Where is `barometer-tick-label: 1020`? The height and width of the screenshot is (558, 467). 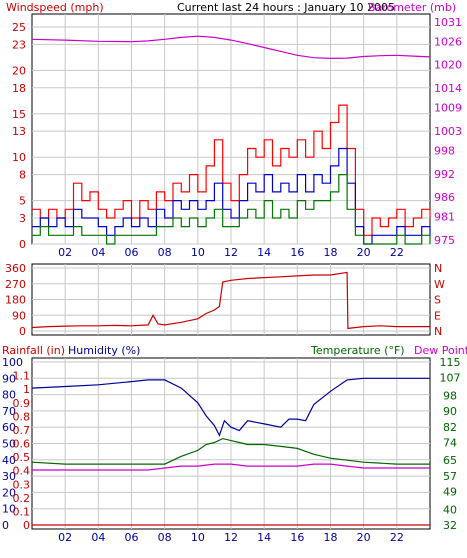 barometer-tick-label: 1020 is located at coordinates (448, 65).